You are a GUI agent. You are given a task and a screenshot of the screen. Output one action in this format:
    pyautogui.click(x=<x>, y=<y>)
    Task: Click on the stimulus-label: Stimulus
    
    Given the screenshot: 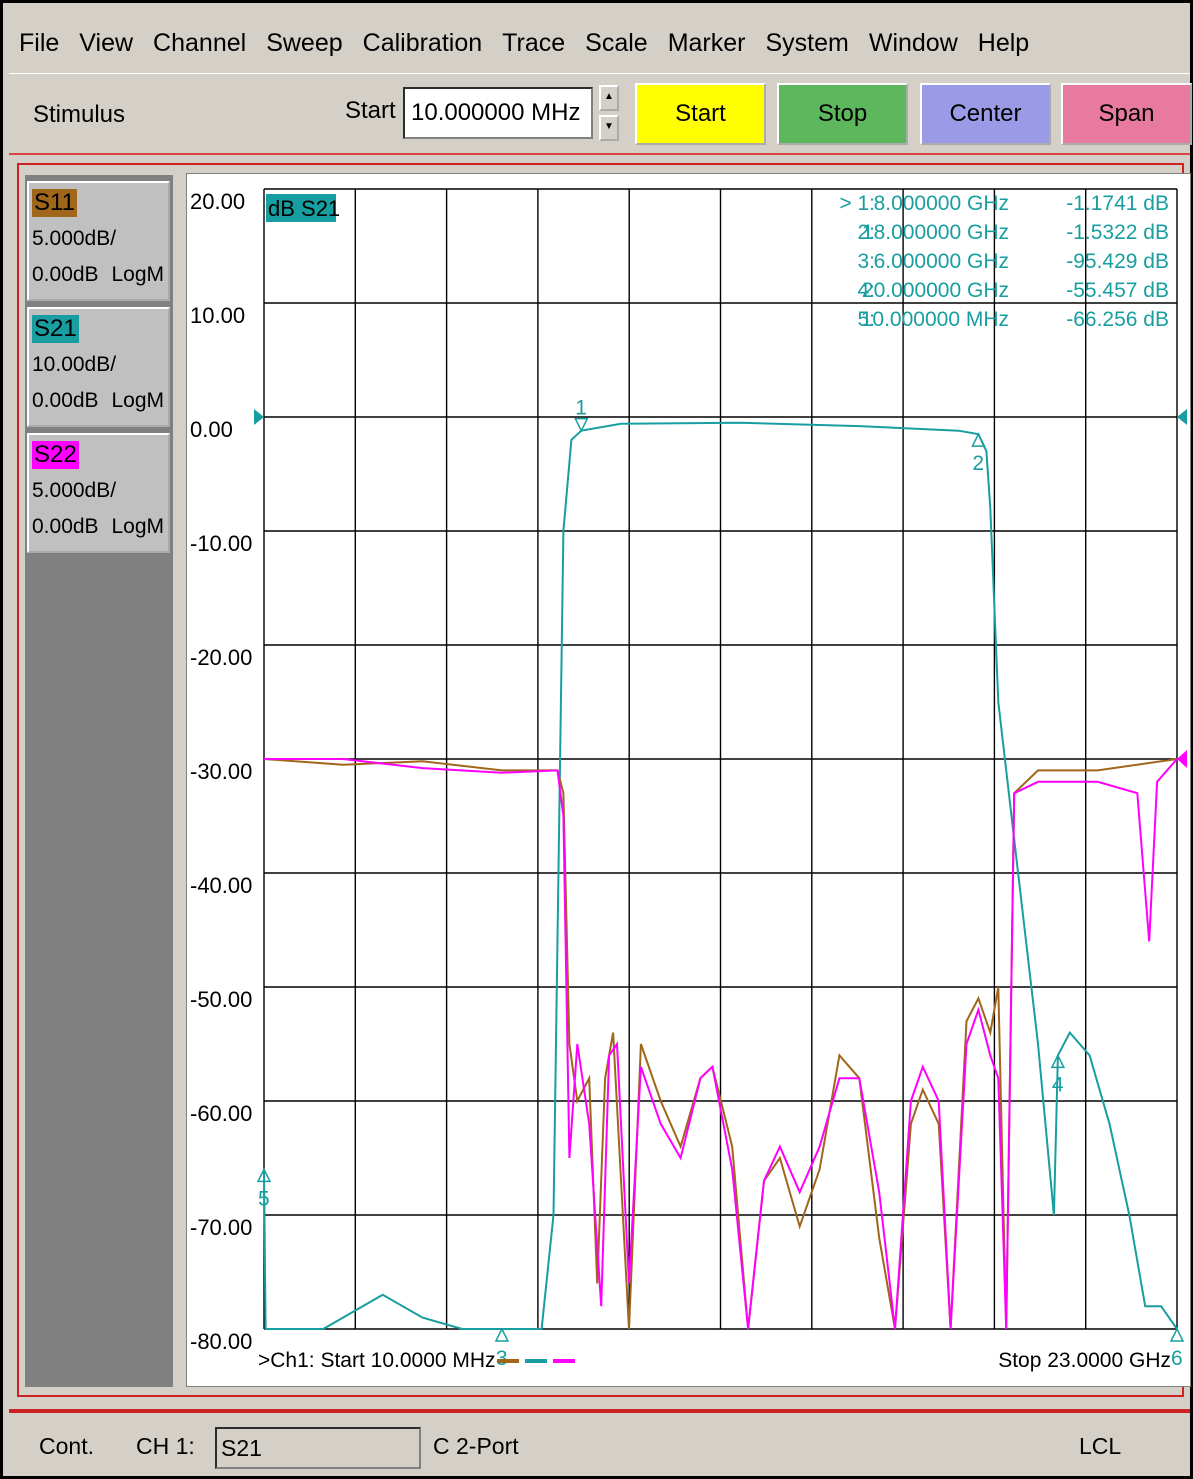 What is the action you would take?
    pyautogui.click(x=79, y=114)
    